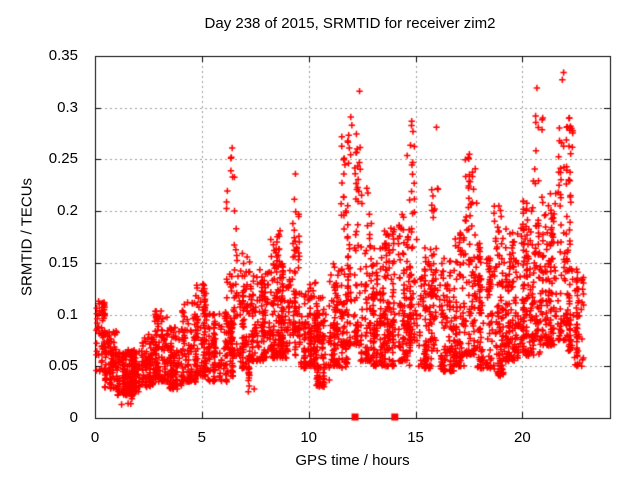  What do you see at coordinates (309, 437) in the screenshot?
I see `x-tick-label: 10` at bounding box center [309, 437].